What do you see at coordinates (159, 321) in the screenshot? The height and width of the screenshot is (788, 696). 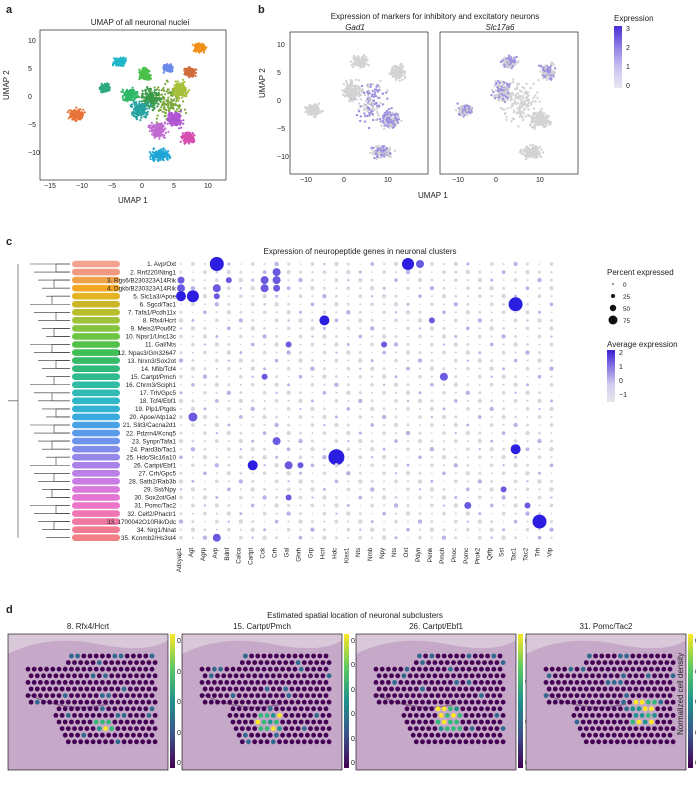 I see `cluster-label: 8. Rfx4/Hcrt` at bounding box center [159, 321].